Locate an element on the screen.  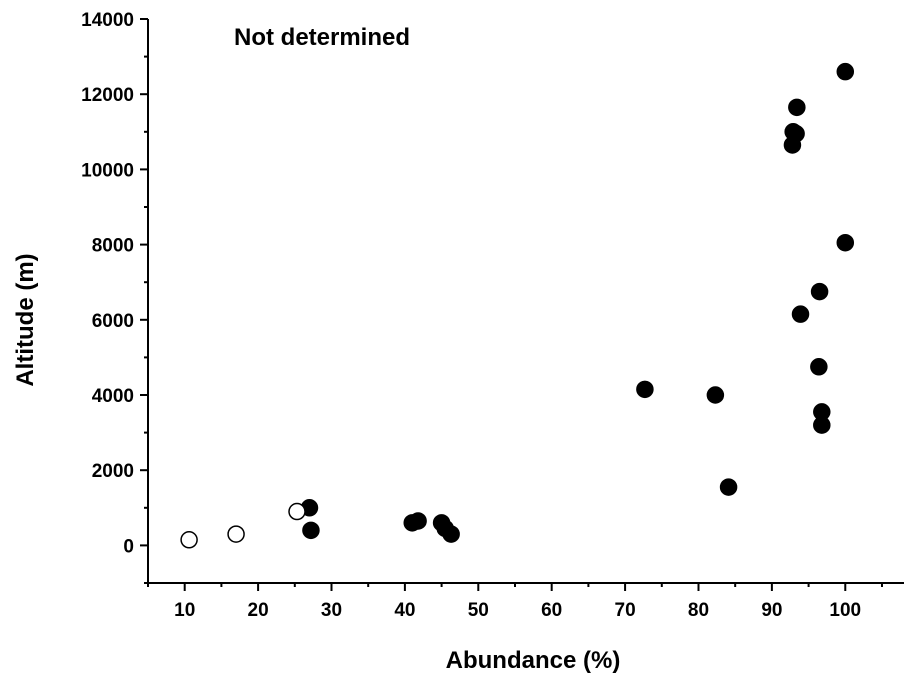
y-tick-label: 2000 is located at coordinates (113, 471).